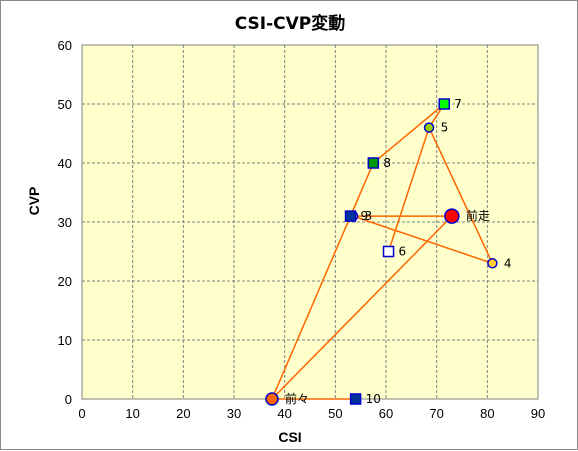  What do you see at coordinates (81, 413) in the screenshot?
I see `x-tick-label: 0` at bounding box center [81, 413].